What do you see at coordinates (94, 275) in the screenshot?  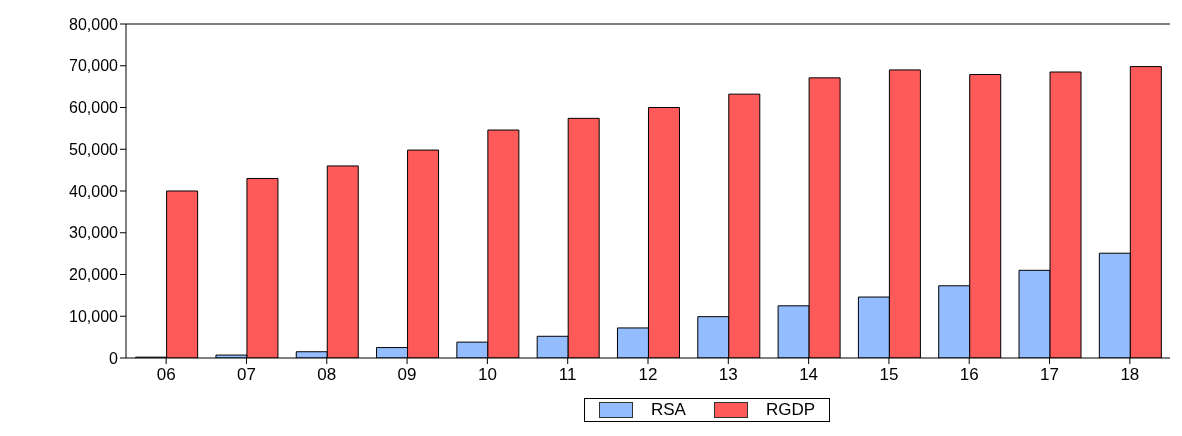 I see `y-tick-label: 20,000` at bounding box center [94, 275].